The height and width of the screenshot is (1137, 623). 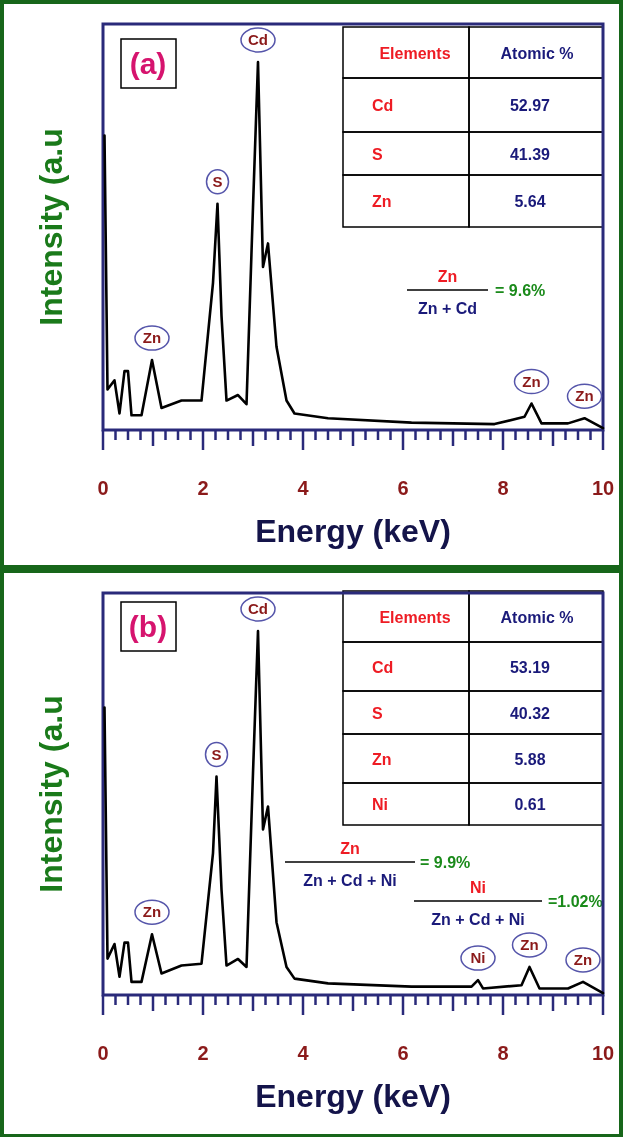 I want to click on annotation: 0.61, so click(x=530, y=804).